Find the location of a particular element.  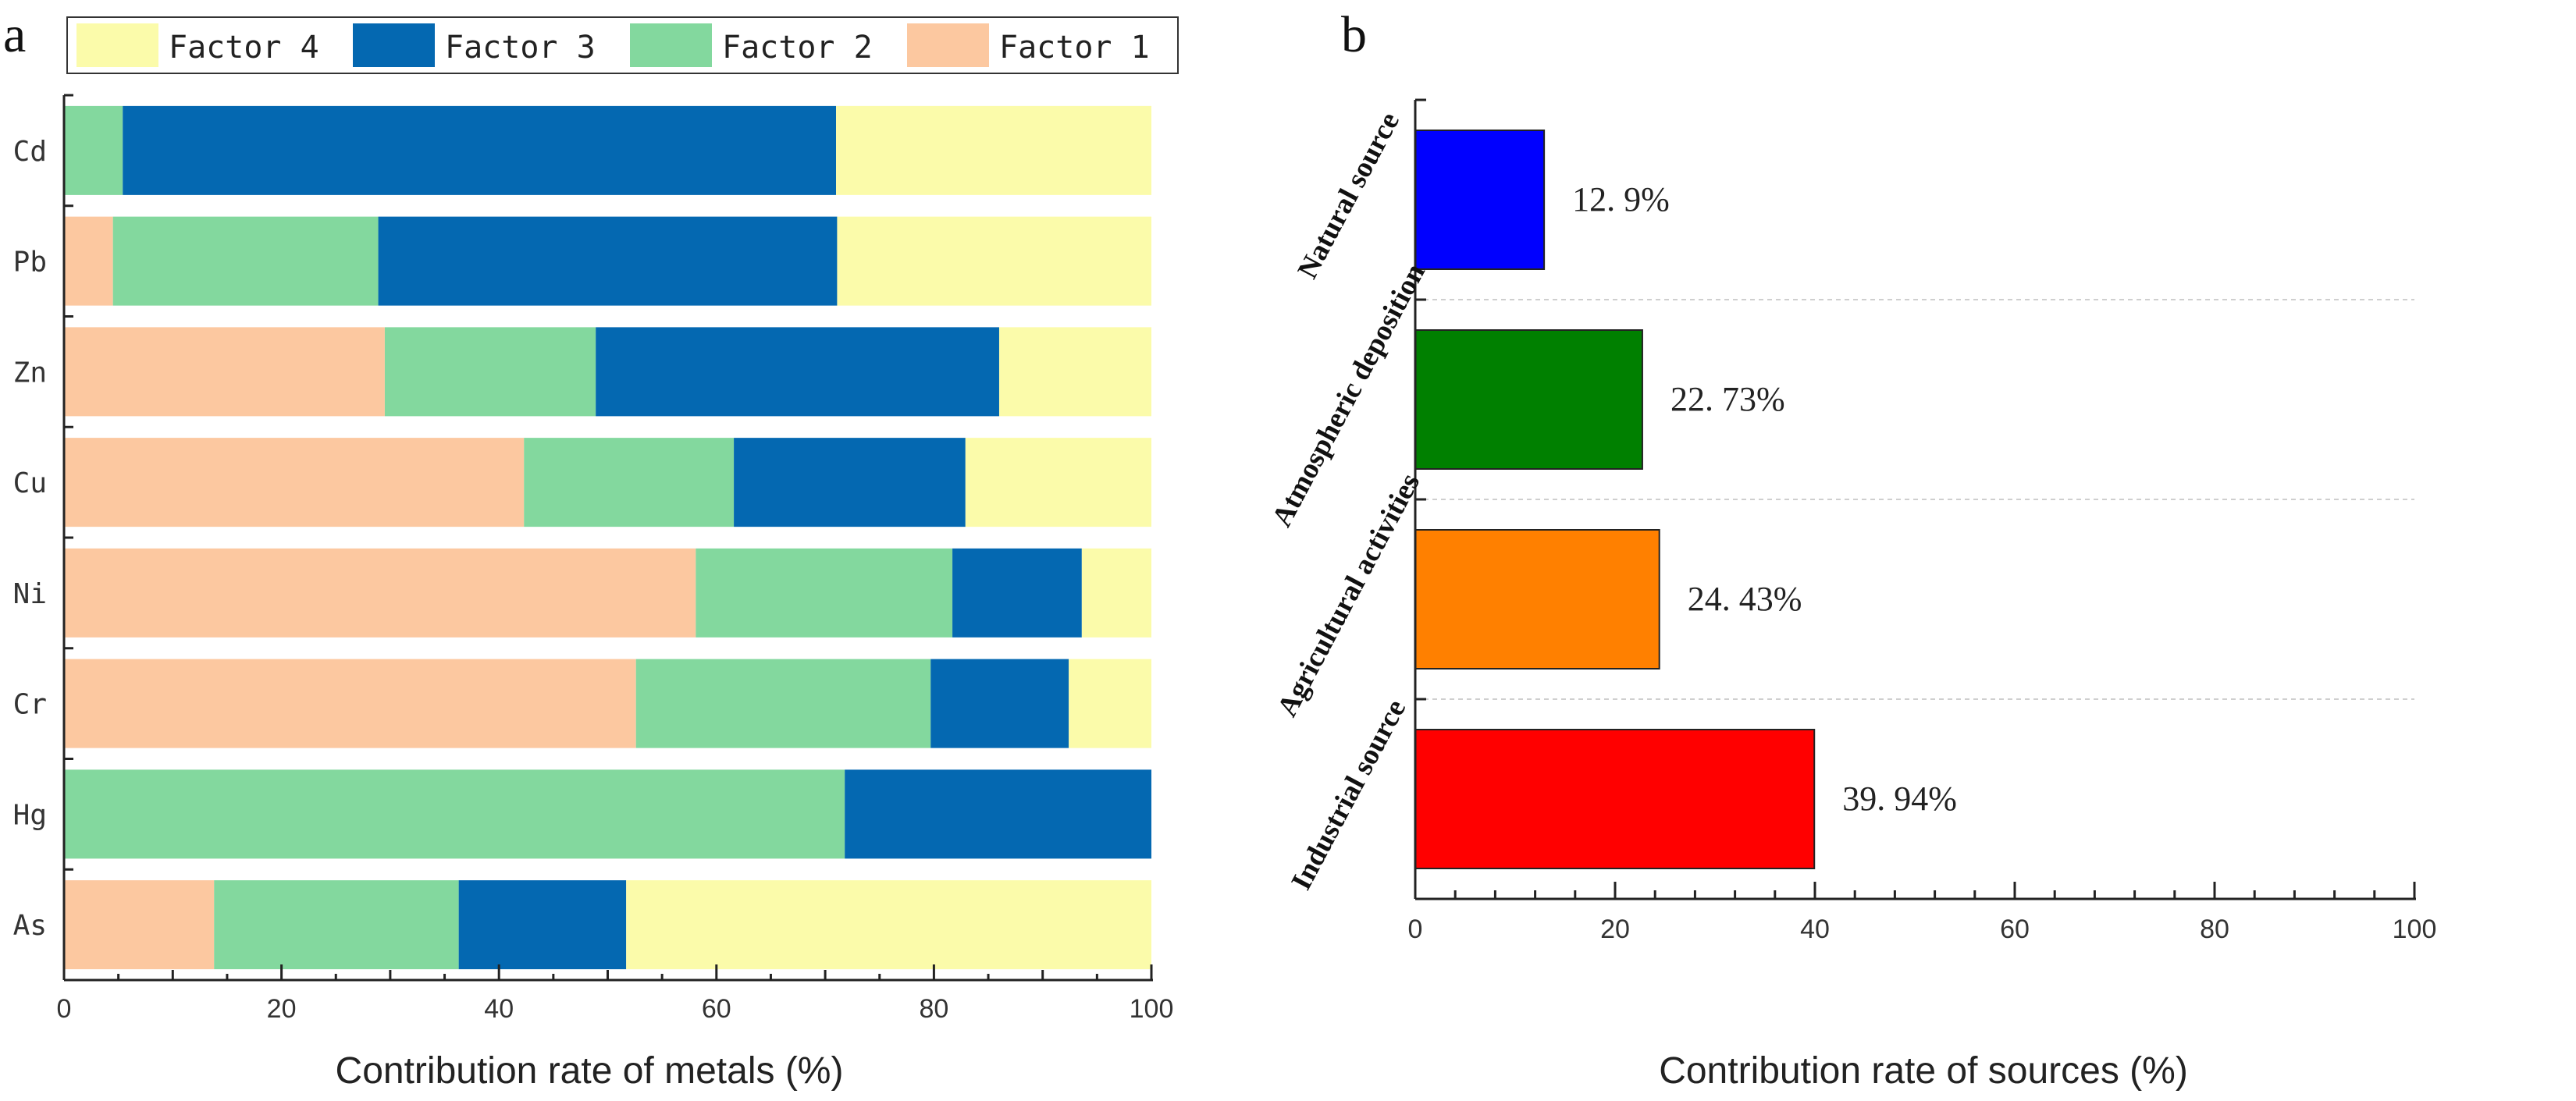

y-tick-label-pb: Pb is located at coordinates (30, 263).